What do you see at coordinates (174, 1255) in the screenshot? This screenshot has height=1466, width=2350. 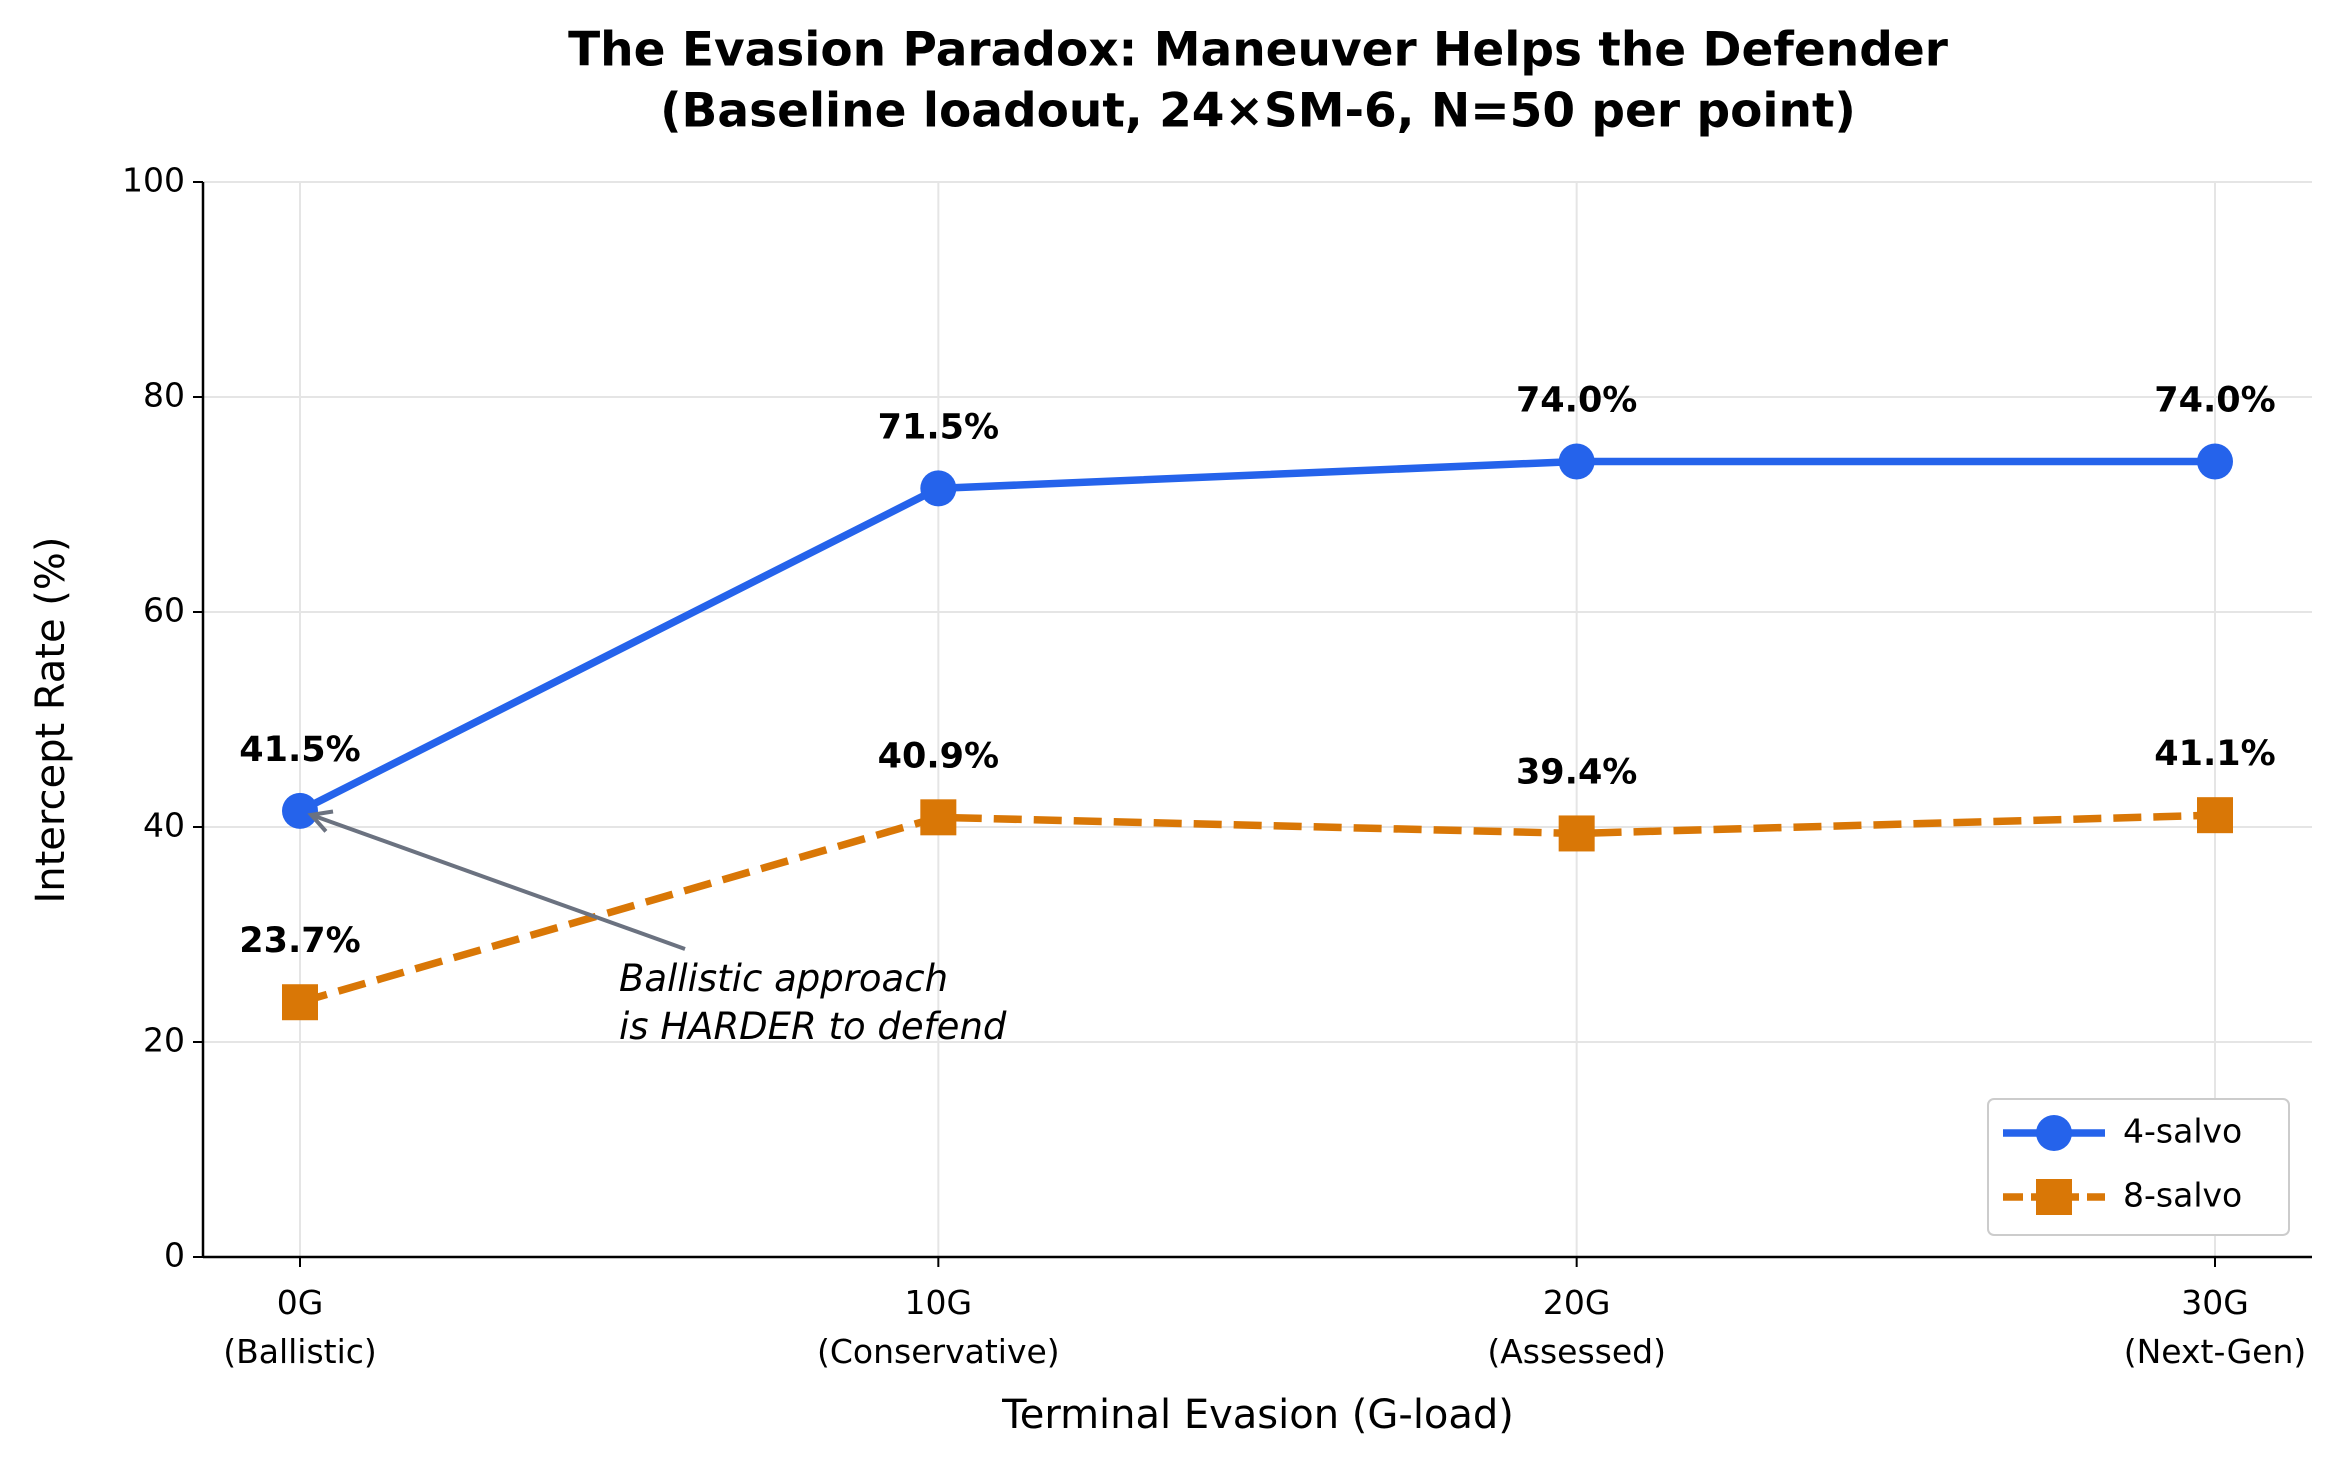 I see `y-tick-label: 0` at bounding box center [174, 1255].